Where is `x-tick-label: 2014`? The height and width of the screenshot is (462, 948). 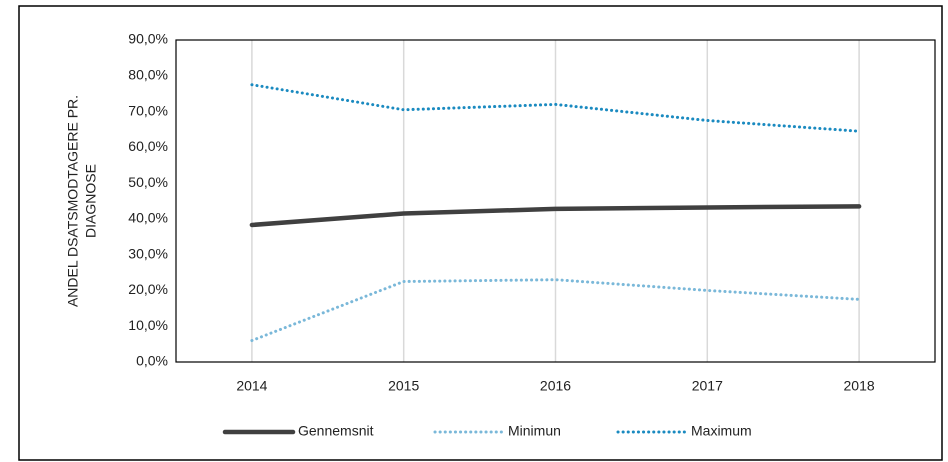 x-tick-label: 2014 is located at coordinates (251, 386).